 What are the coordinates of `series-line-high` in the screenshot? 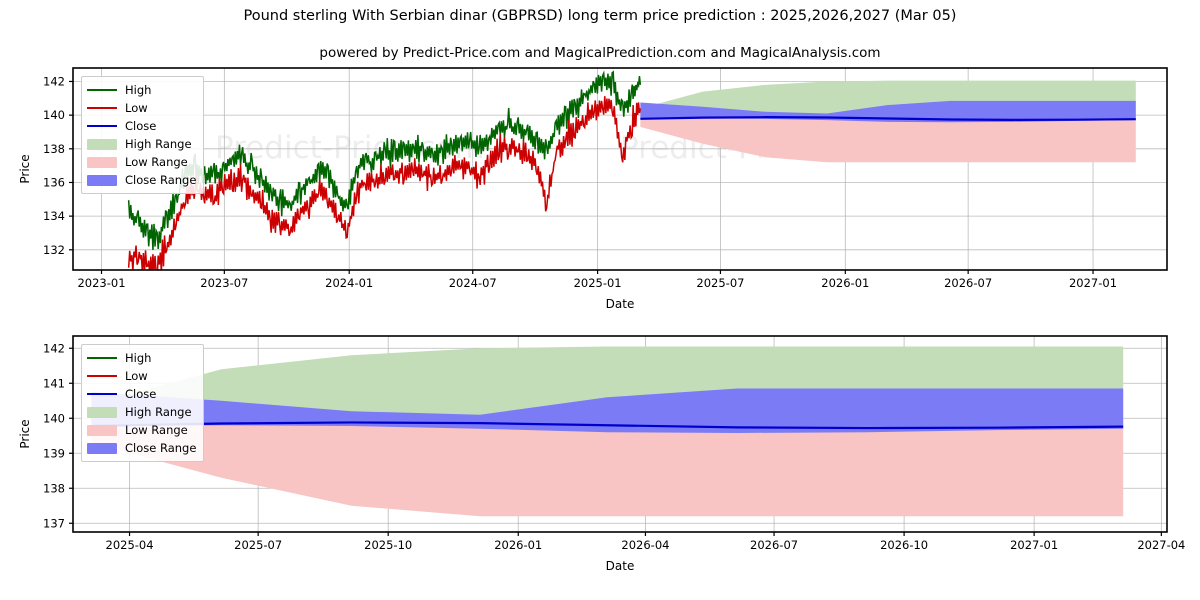 It's located at (384, 160).